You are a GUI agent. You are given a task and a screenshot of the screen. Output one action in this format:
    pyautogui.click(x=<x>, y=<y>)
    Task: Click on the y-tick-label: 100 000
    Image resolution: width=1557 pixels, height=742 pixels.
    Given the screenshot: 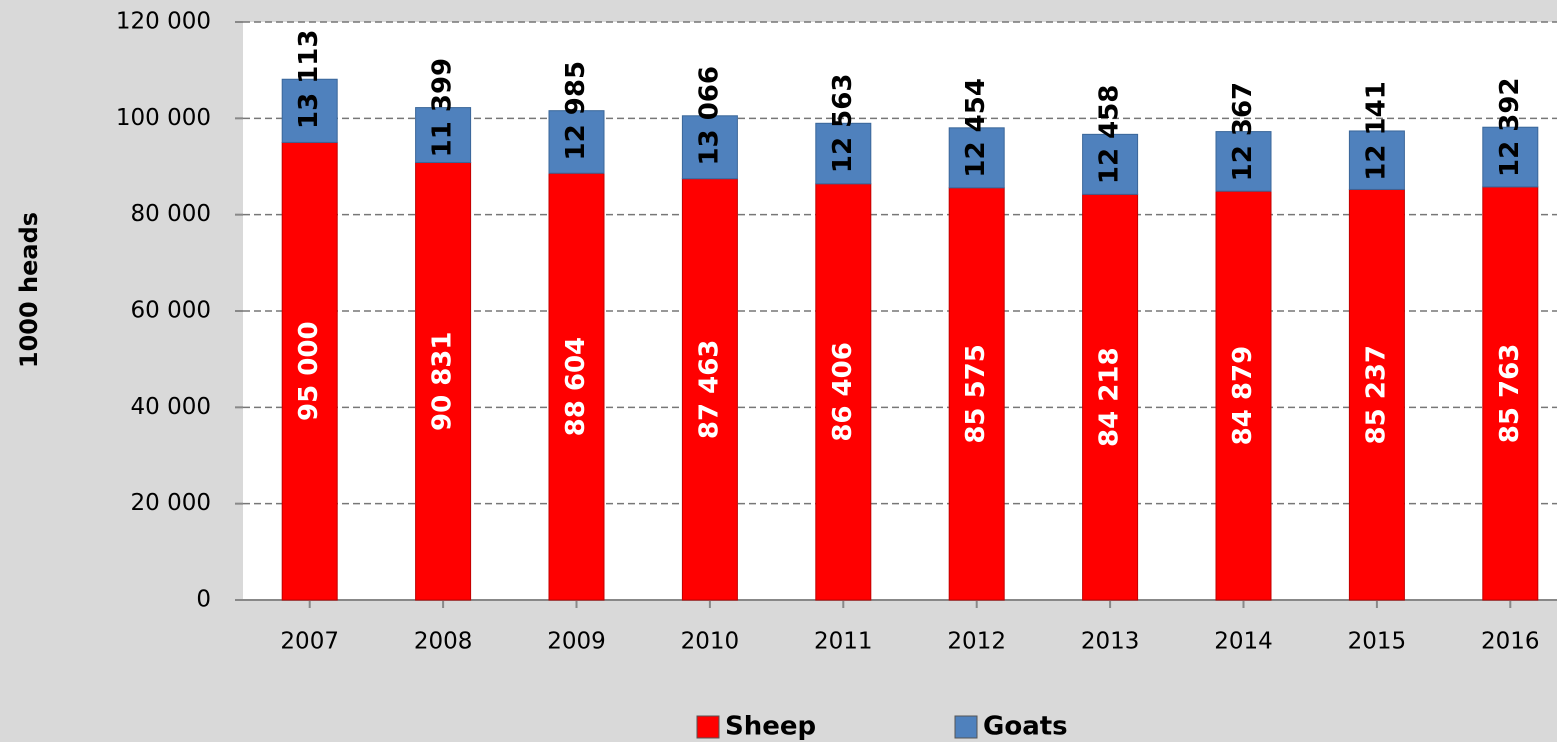 What is the action you would take?
    pyautogui.click(x=163, y=118)
    